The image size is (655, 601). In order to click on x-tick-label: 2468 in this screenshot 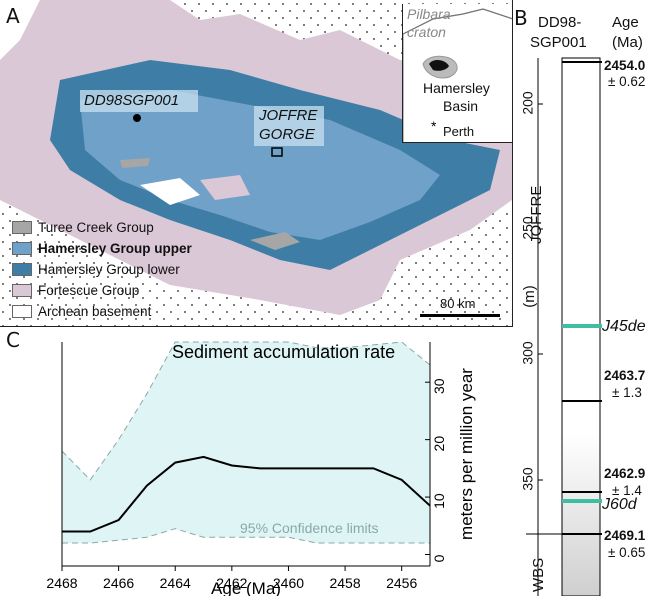, I will do `click(61, 583)`.